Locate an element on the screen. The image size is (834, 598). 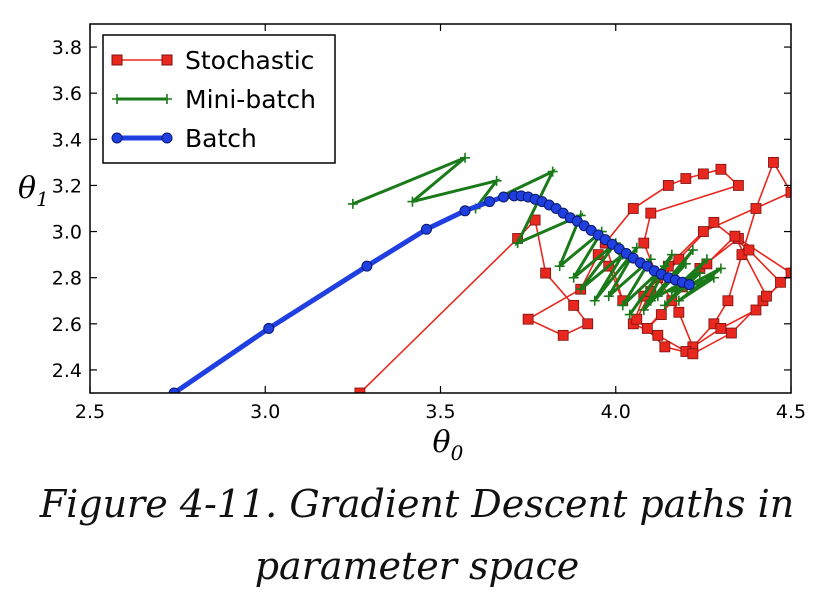
legend-label: Batch is located at coordinates (221, 138).